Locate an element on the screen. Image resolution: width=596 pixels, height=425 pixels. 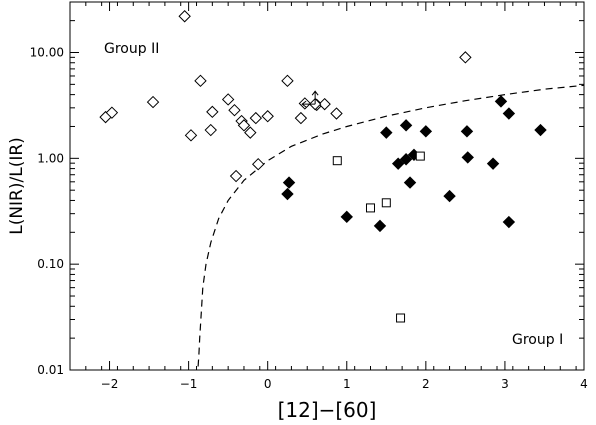
y-tick-label: 10.00 is located at coordinates (47, 52).